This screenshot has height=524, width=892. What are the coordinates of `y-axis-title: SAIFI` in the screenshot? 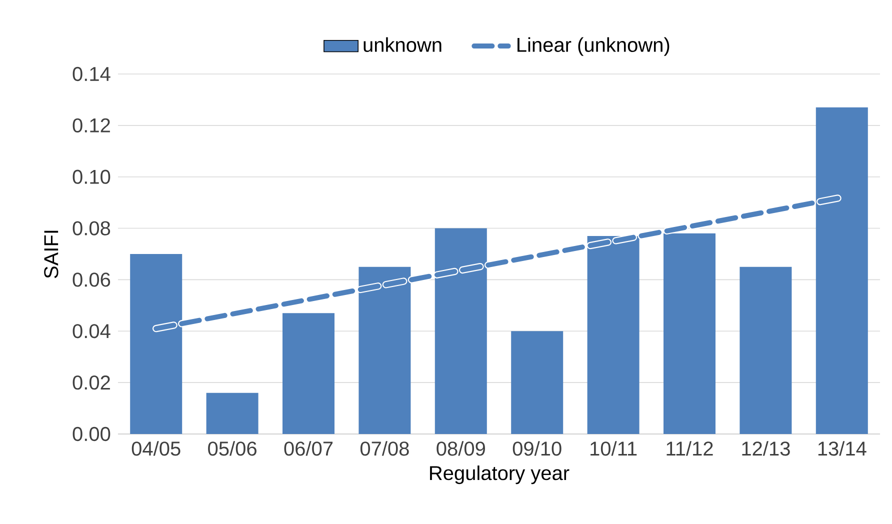 It's located at (51, 254).